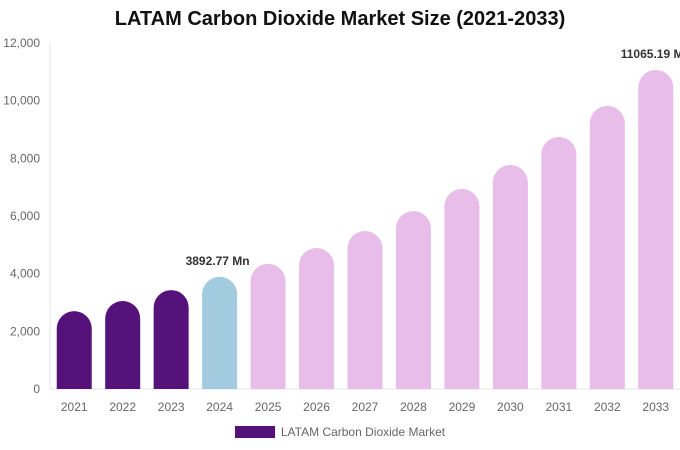 Image resolution: width=680 pixels, height=450 pixels. What do you see at coordinates (365, 309) in the screenshot?
I see `bar-2027` at bounding box center [365, 309].